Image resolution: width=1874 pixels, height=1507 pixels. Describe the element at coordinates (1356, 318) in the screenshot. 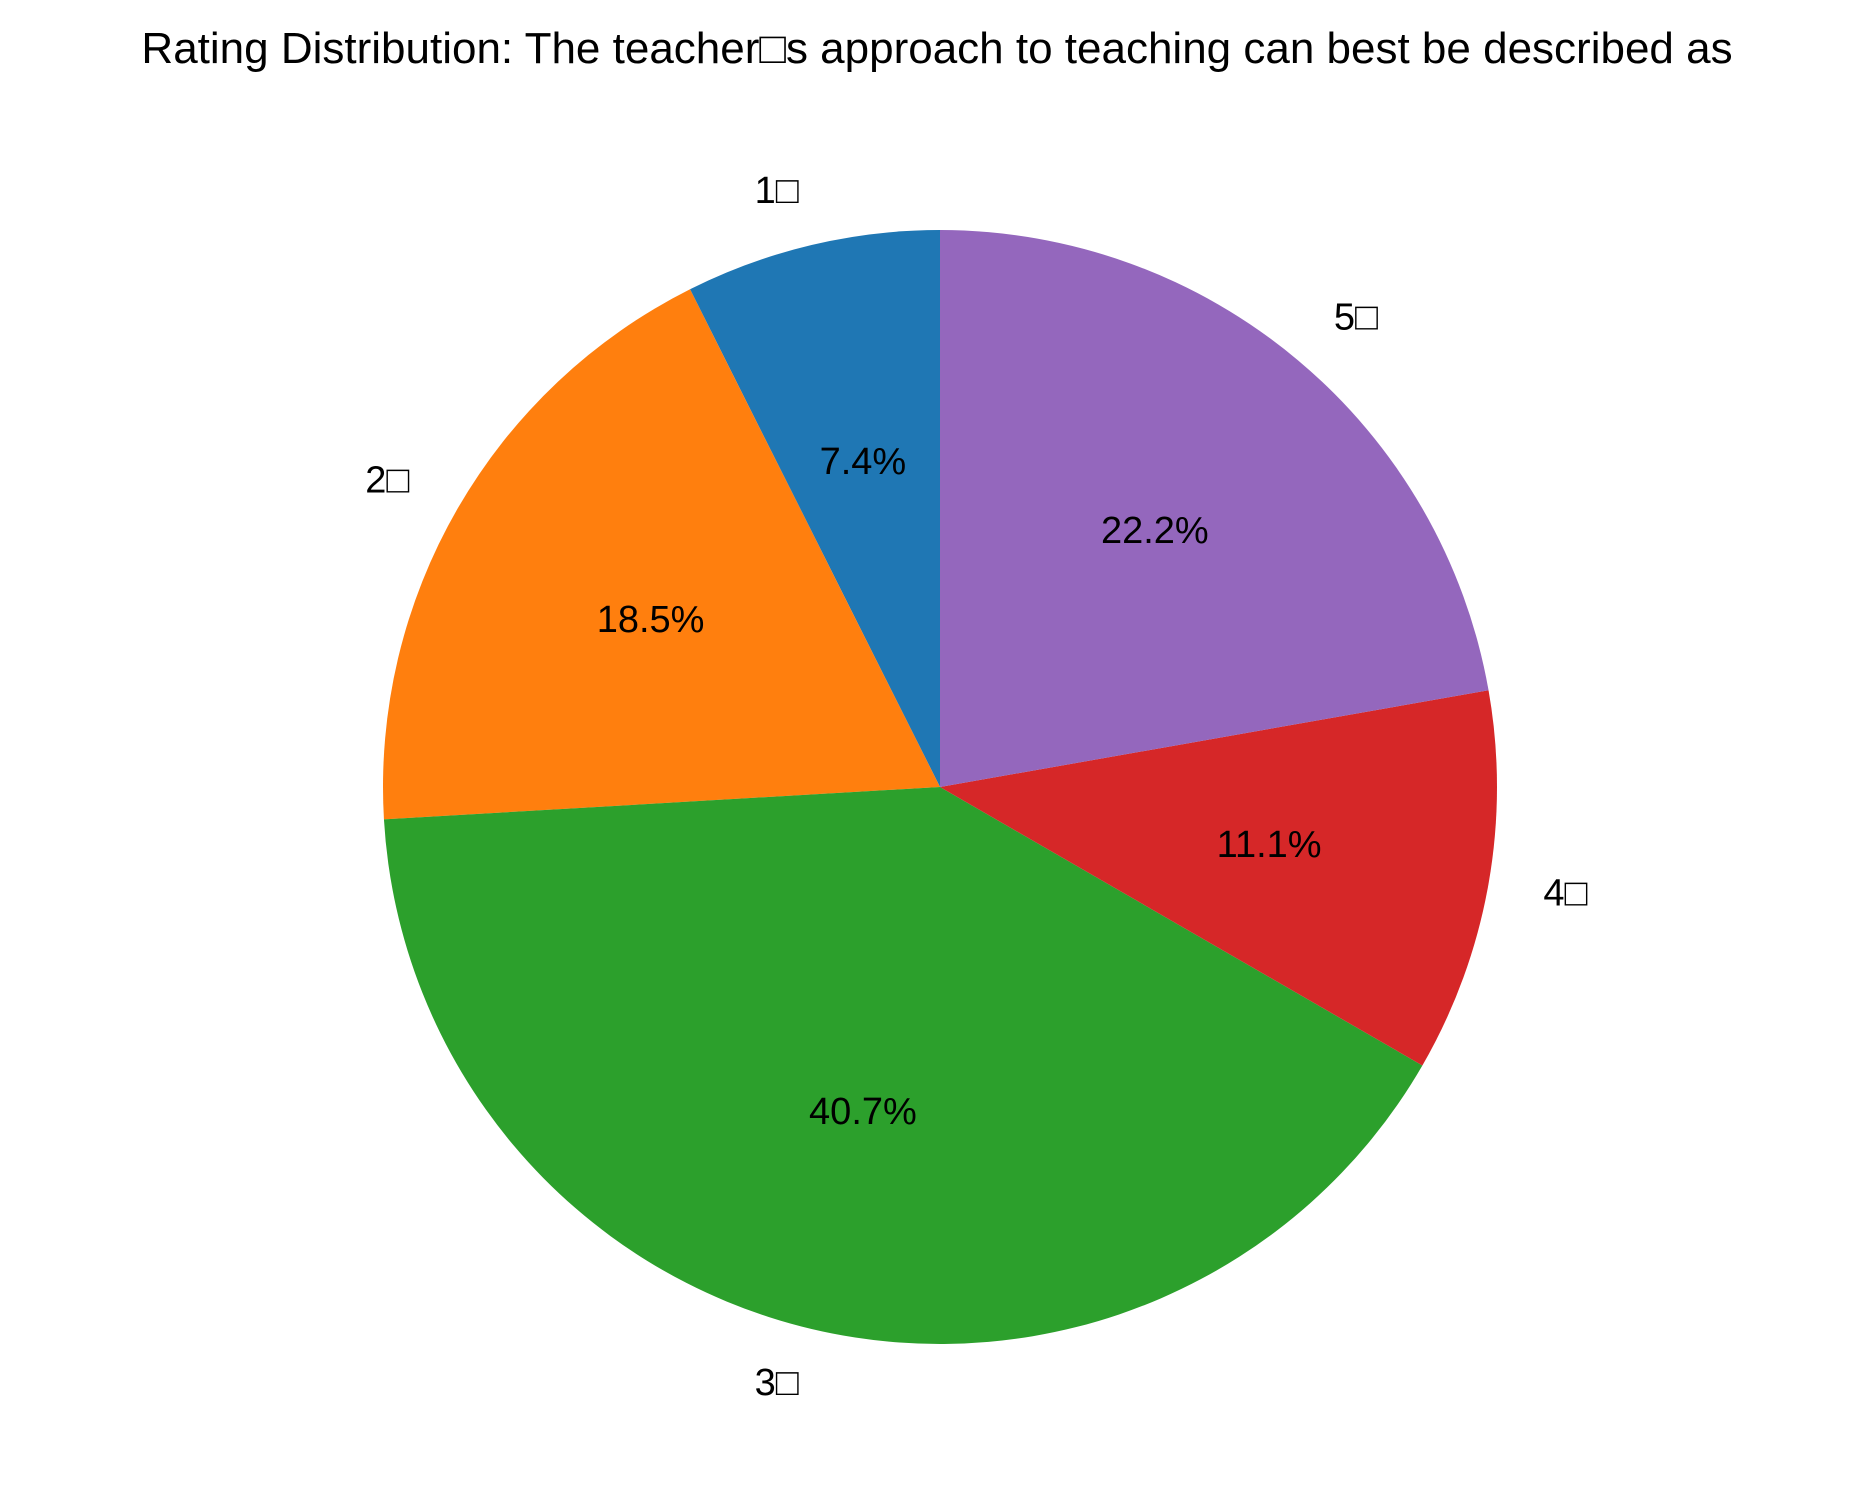

I see `slice-label-5: 5□` at that location.